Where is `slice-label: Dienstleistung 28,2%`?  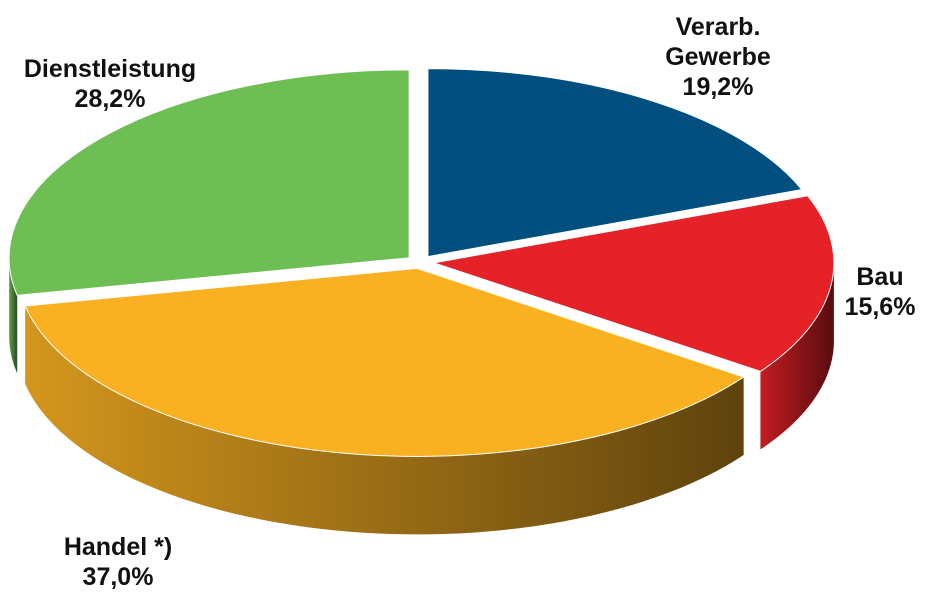
slice-label: Dienstleistung 28,2% is located at coordinates (115, 84).